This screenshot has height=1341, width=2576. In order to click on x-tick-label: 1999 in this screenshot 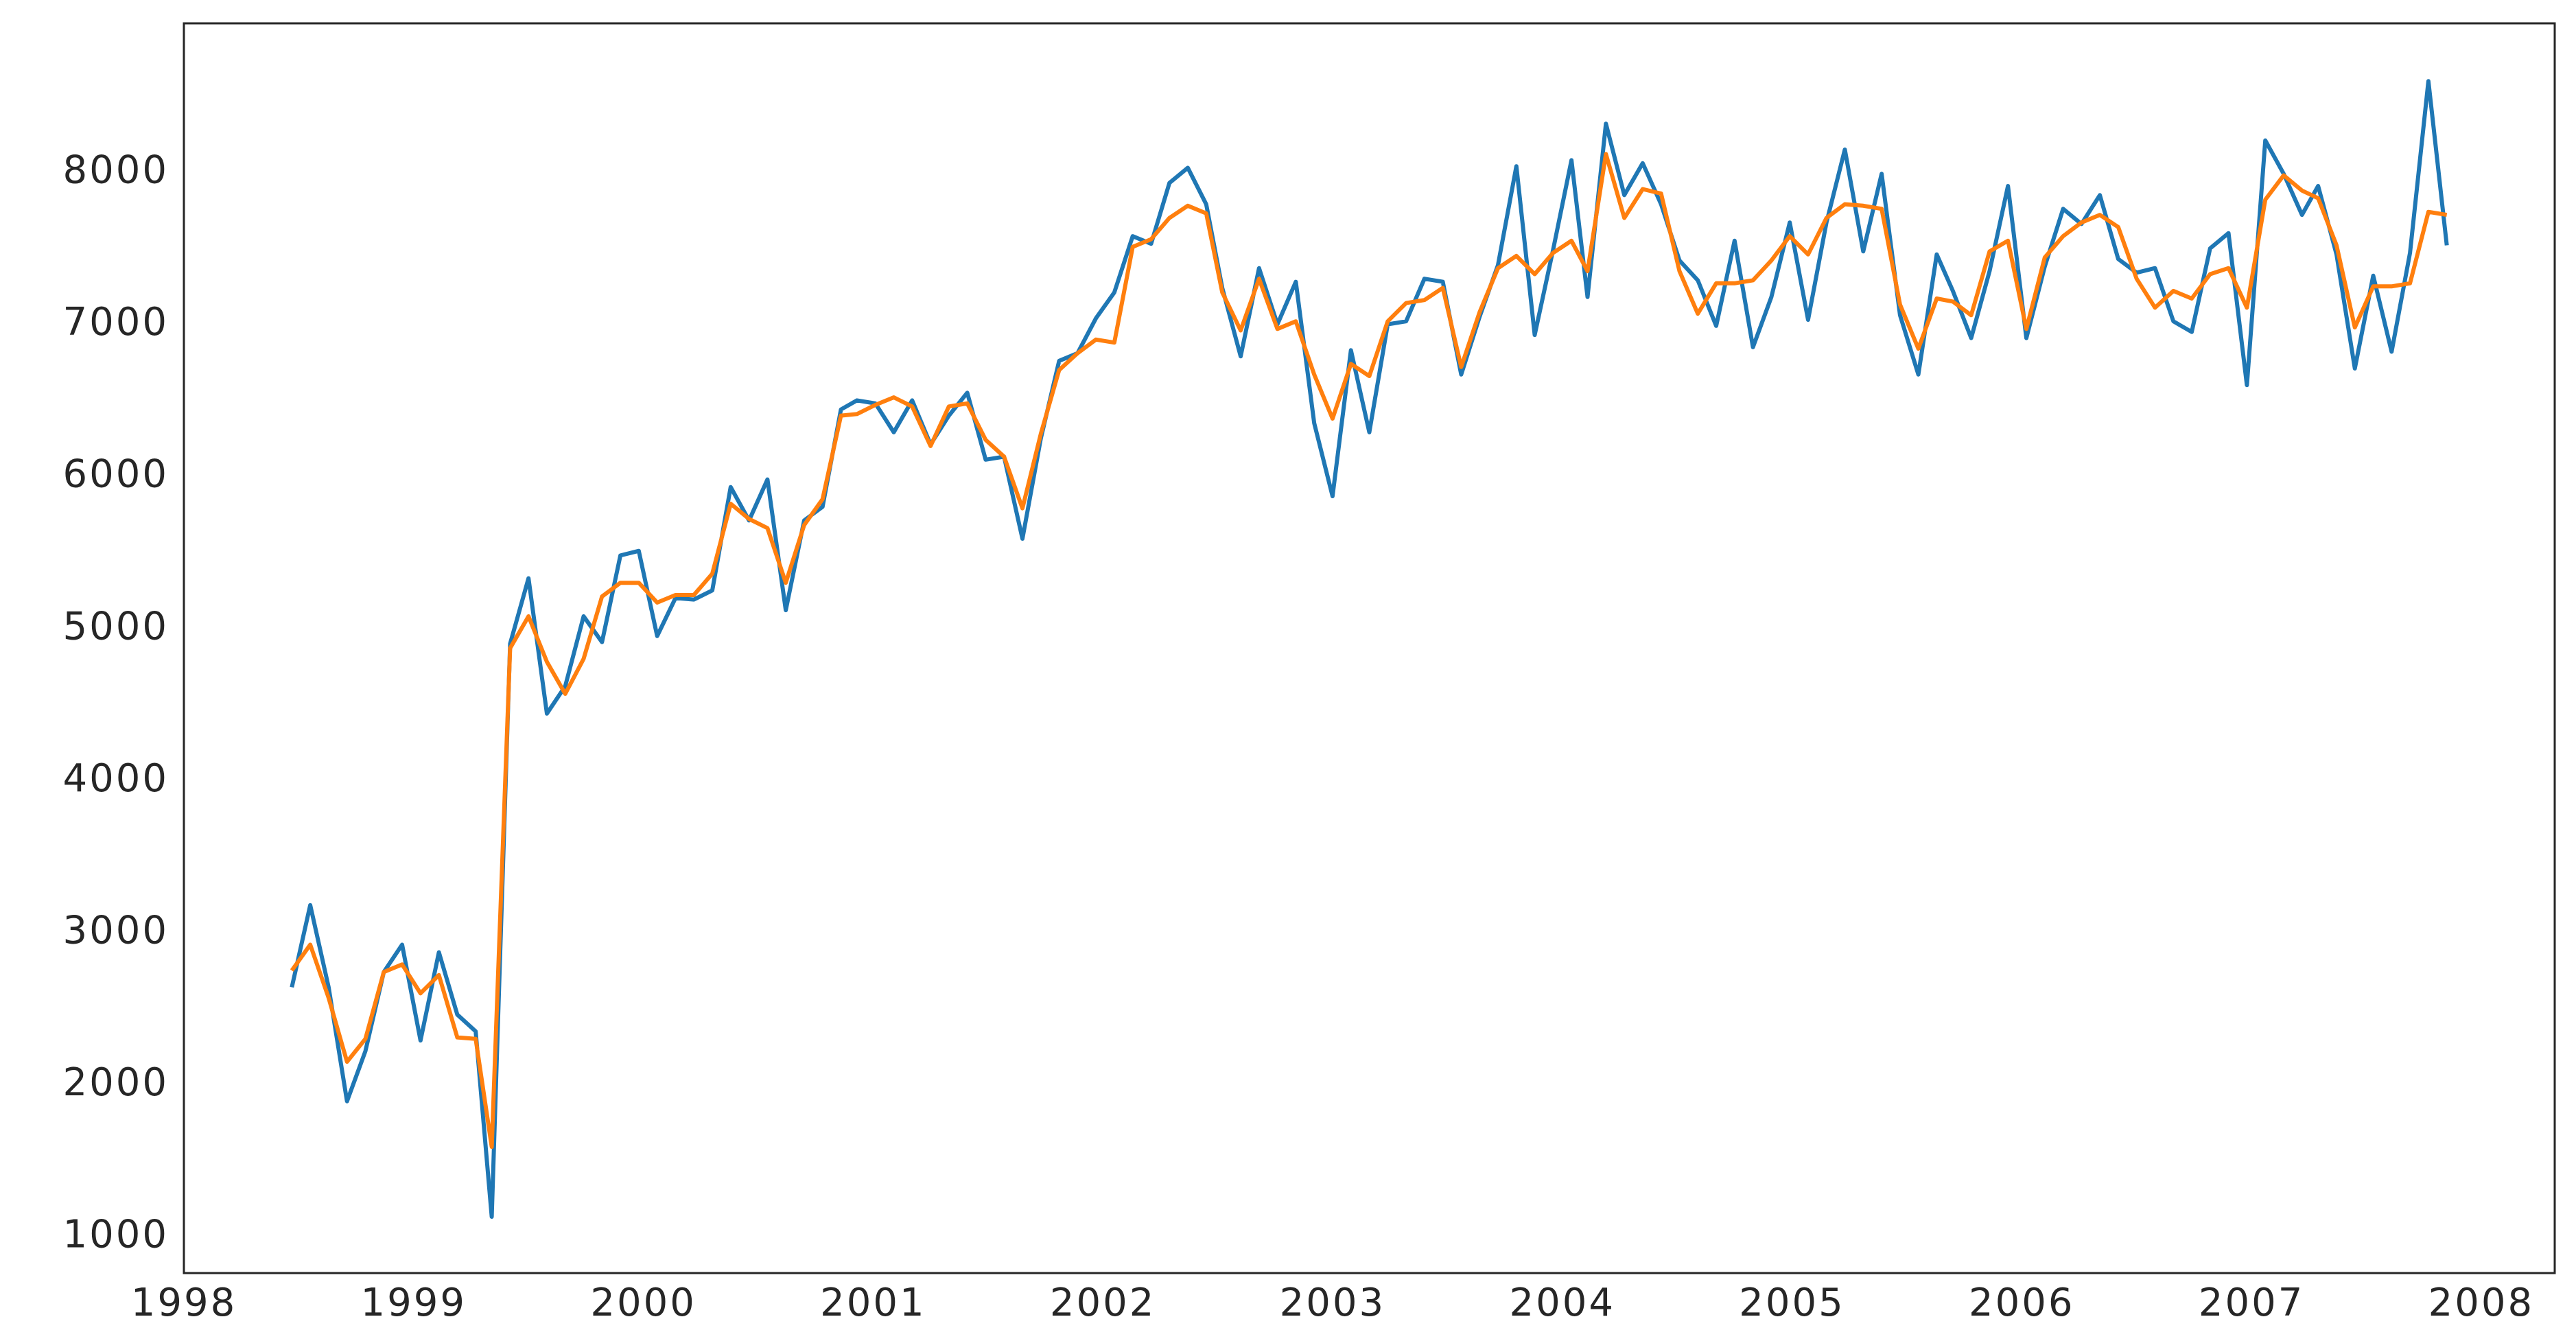, I will do `click(414, 1303)`.